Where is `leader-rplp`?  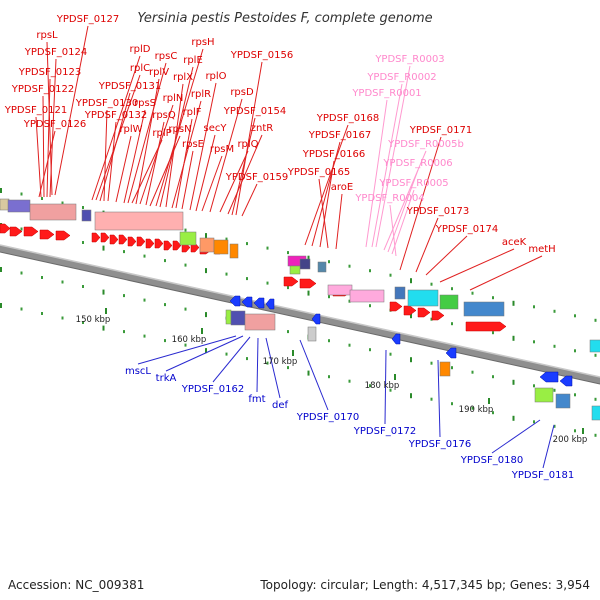
leader-rplp is located at coordinates (147, 171).